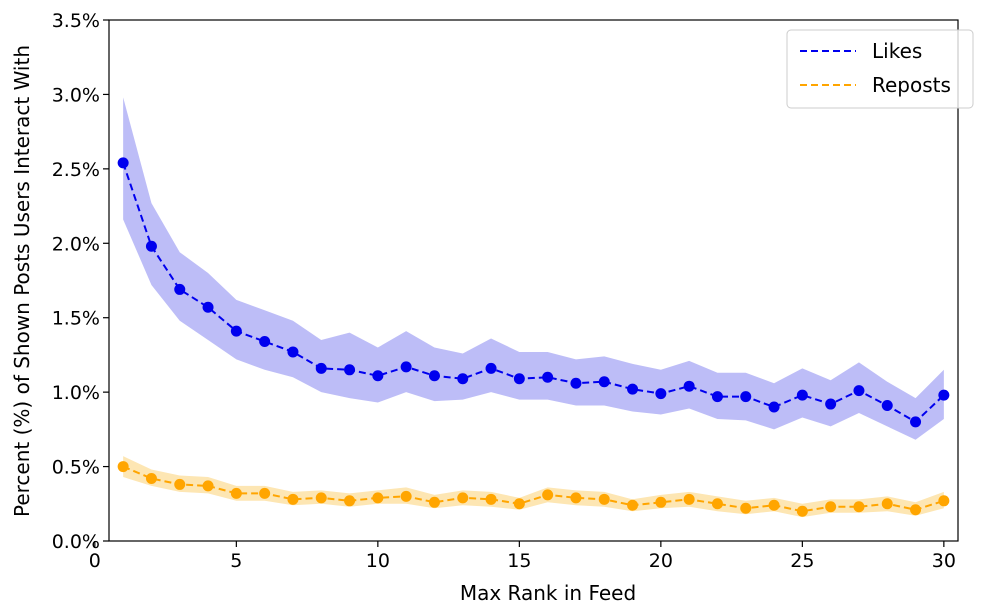  What do you see at coordinates (661, 561) in the screenshot?
I see `x-tick-label-20: 20` at bounding box center [661, 561].